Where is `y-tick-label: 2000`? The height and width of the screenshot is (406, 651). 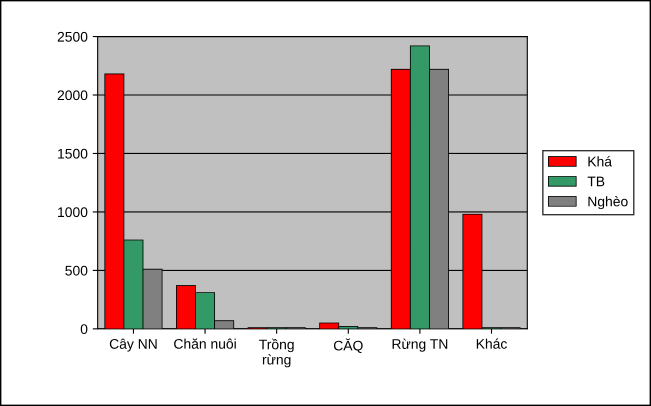 y-tick-label: 2000 is located at coordinates (73, 95).